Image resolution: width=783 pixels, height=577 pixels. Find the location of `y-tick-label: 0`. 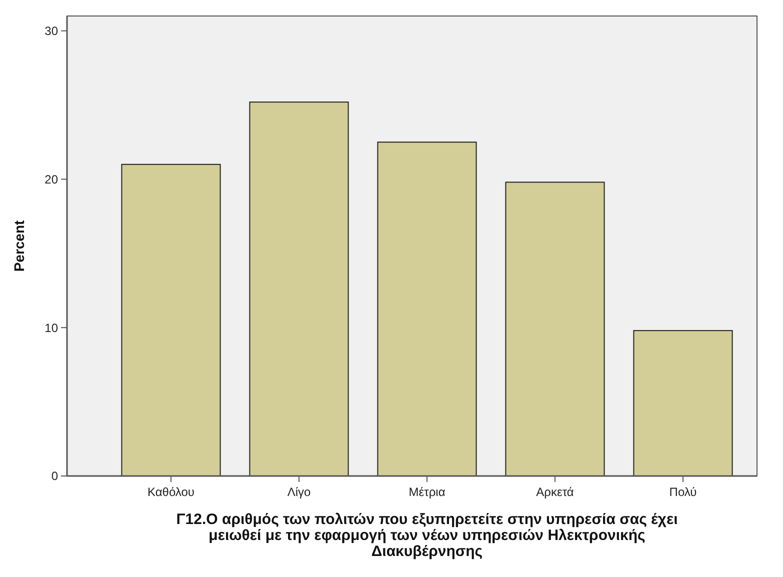

y-tick-label: 0 is located at coordinates (54, 476).